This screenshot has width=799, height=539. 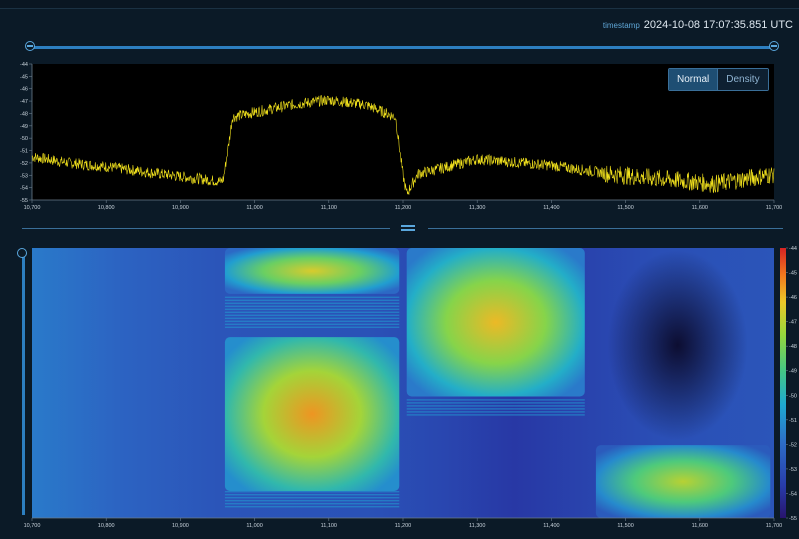 What do you see at coordinates (793, 421) in the screenshot?
I see `colorbar-tick-label: -51` at bounding box center [793, 421].